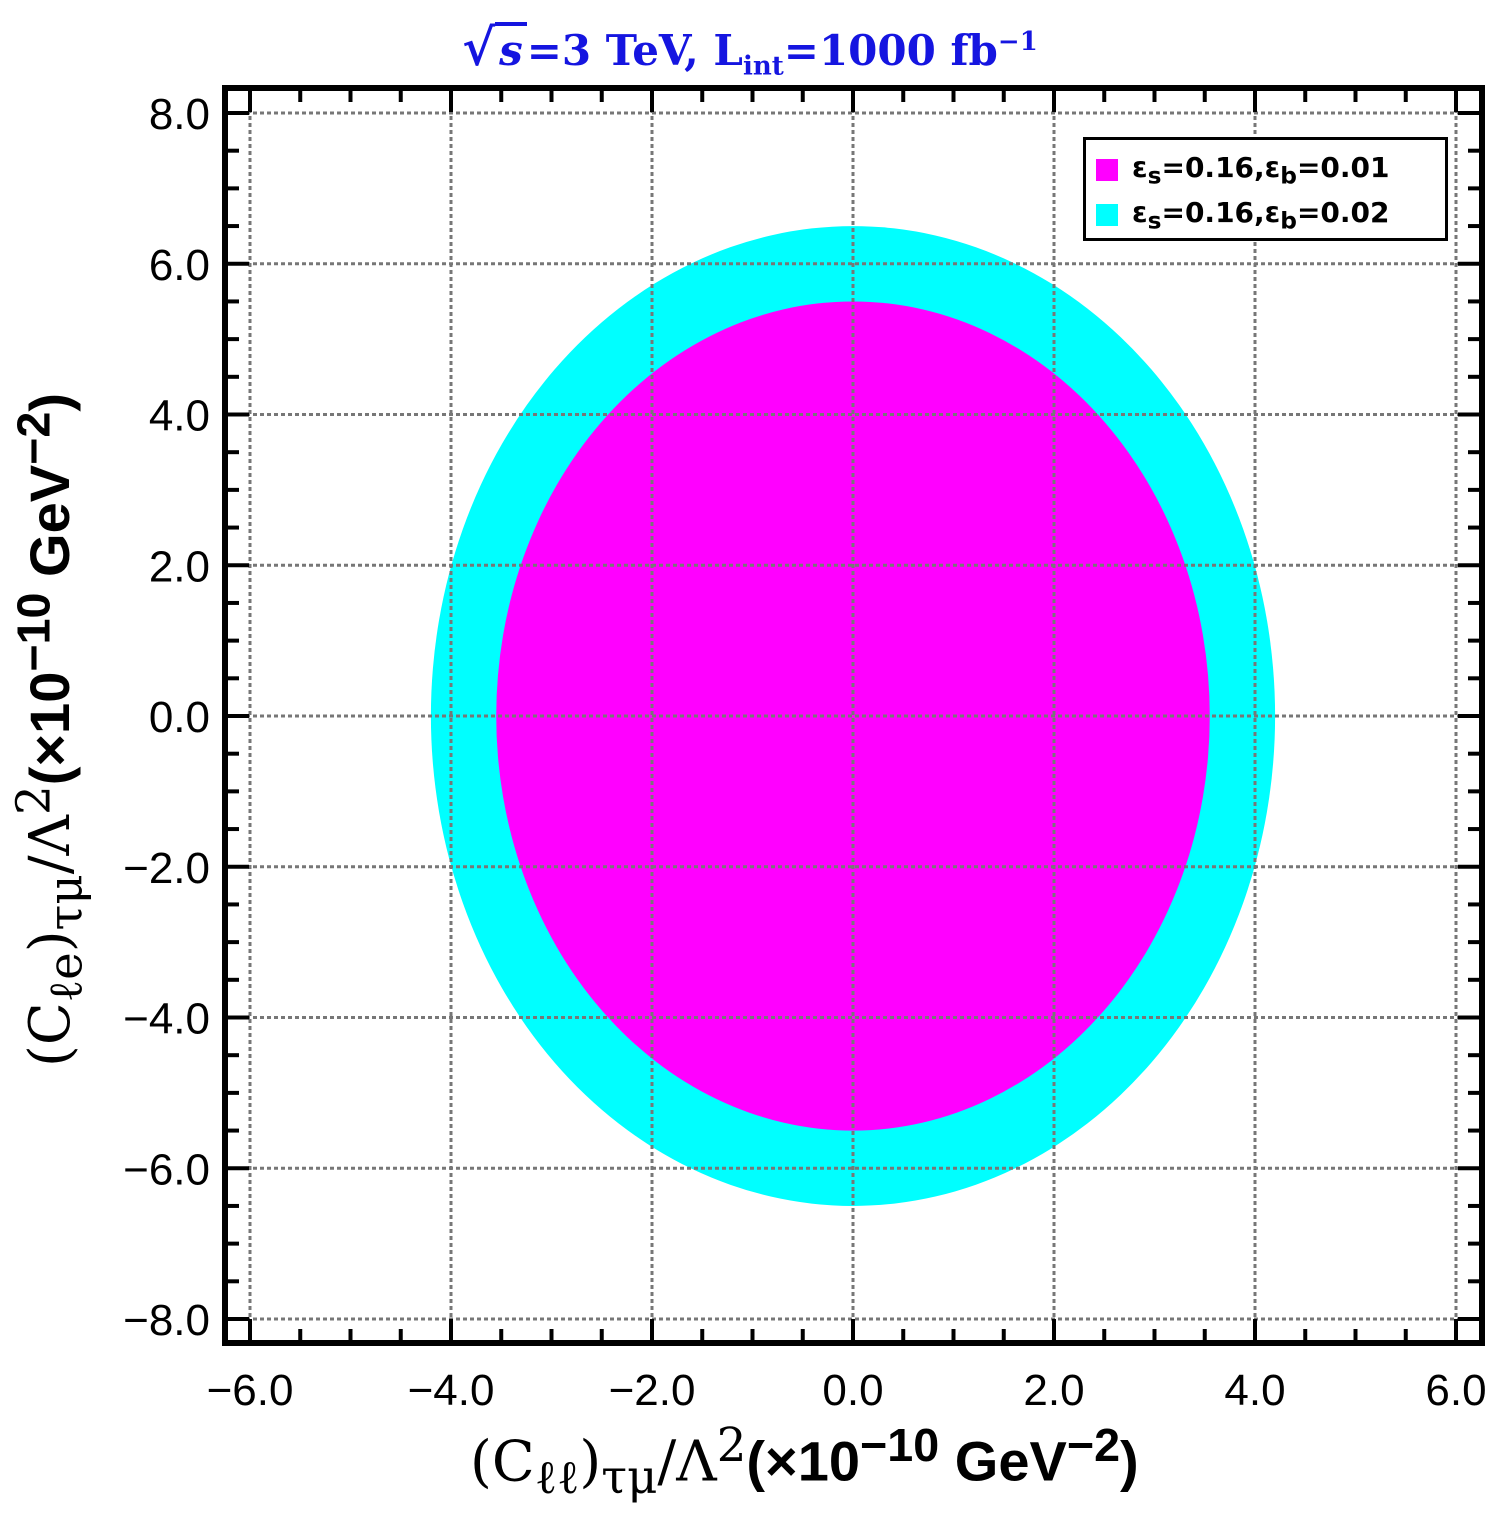 Image resolution: width=1500 pixels, height=1528 pixels. I want to click on y-tick-label: 4.0, so click(179, 416).